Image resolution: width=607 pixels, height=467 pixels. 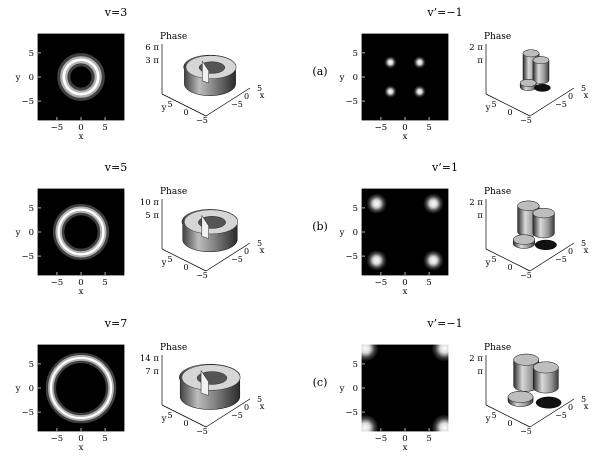 I want to click on phase-tick-mid: 5 π, so click(x=152, y=216).